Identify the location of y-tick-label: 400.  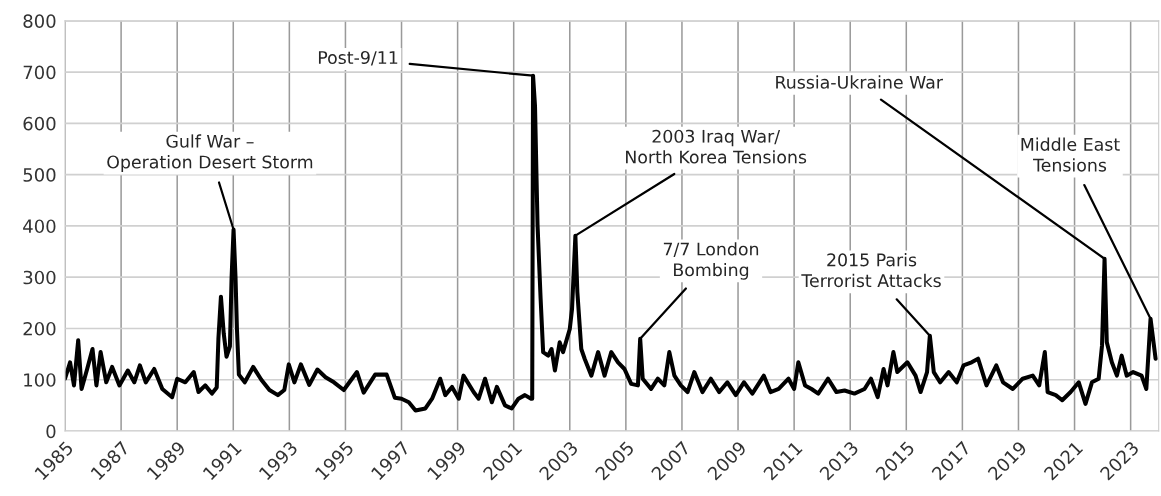
(39, 226).